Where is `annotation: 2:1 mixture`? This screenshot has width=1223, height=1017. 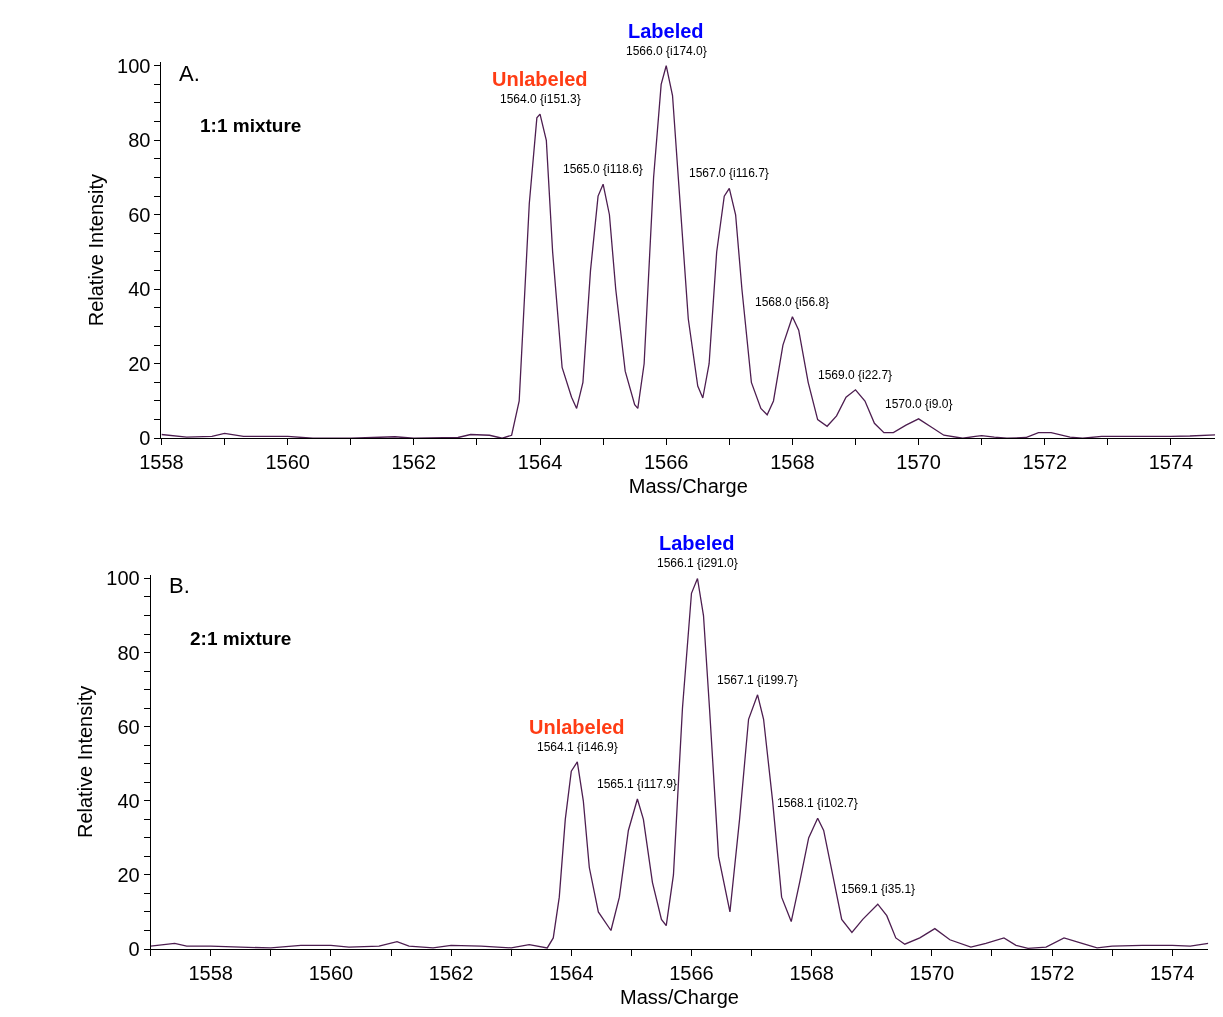 annotation: 2:1 mixture is located at coordinates (241, 638).